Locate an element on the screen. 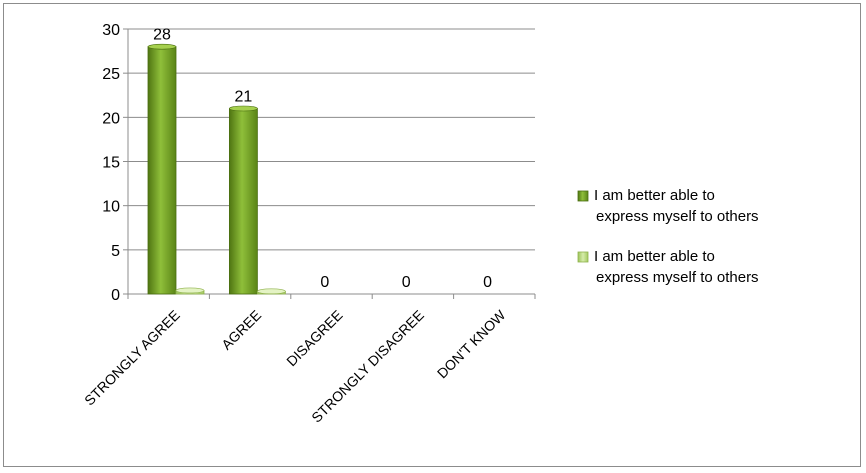  category-label-4: DON'T KNOW is located at coordinates (471, 343).